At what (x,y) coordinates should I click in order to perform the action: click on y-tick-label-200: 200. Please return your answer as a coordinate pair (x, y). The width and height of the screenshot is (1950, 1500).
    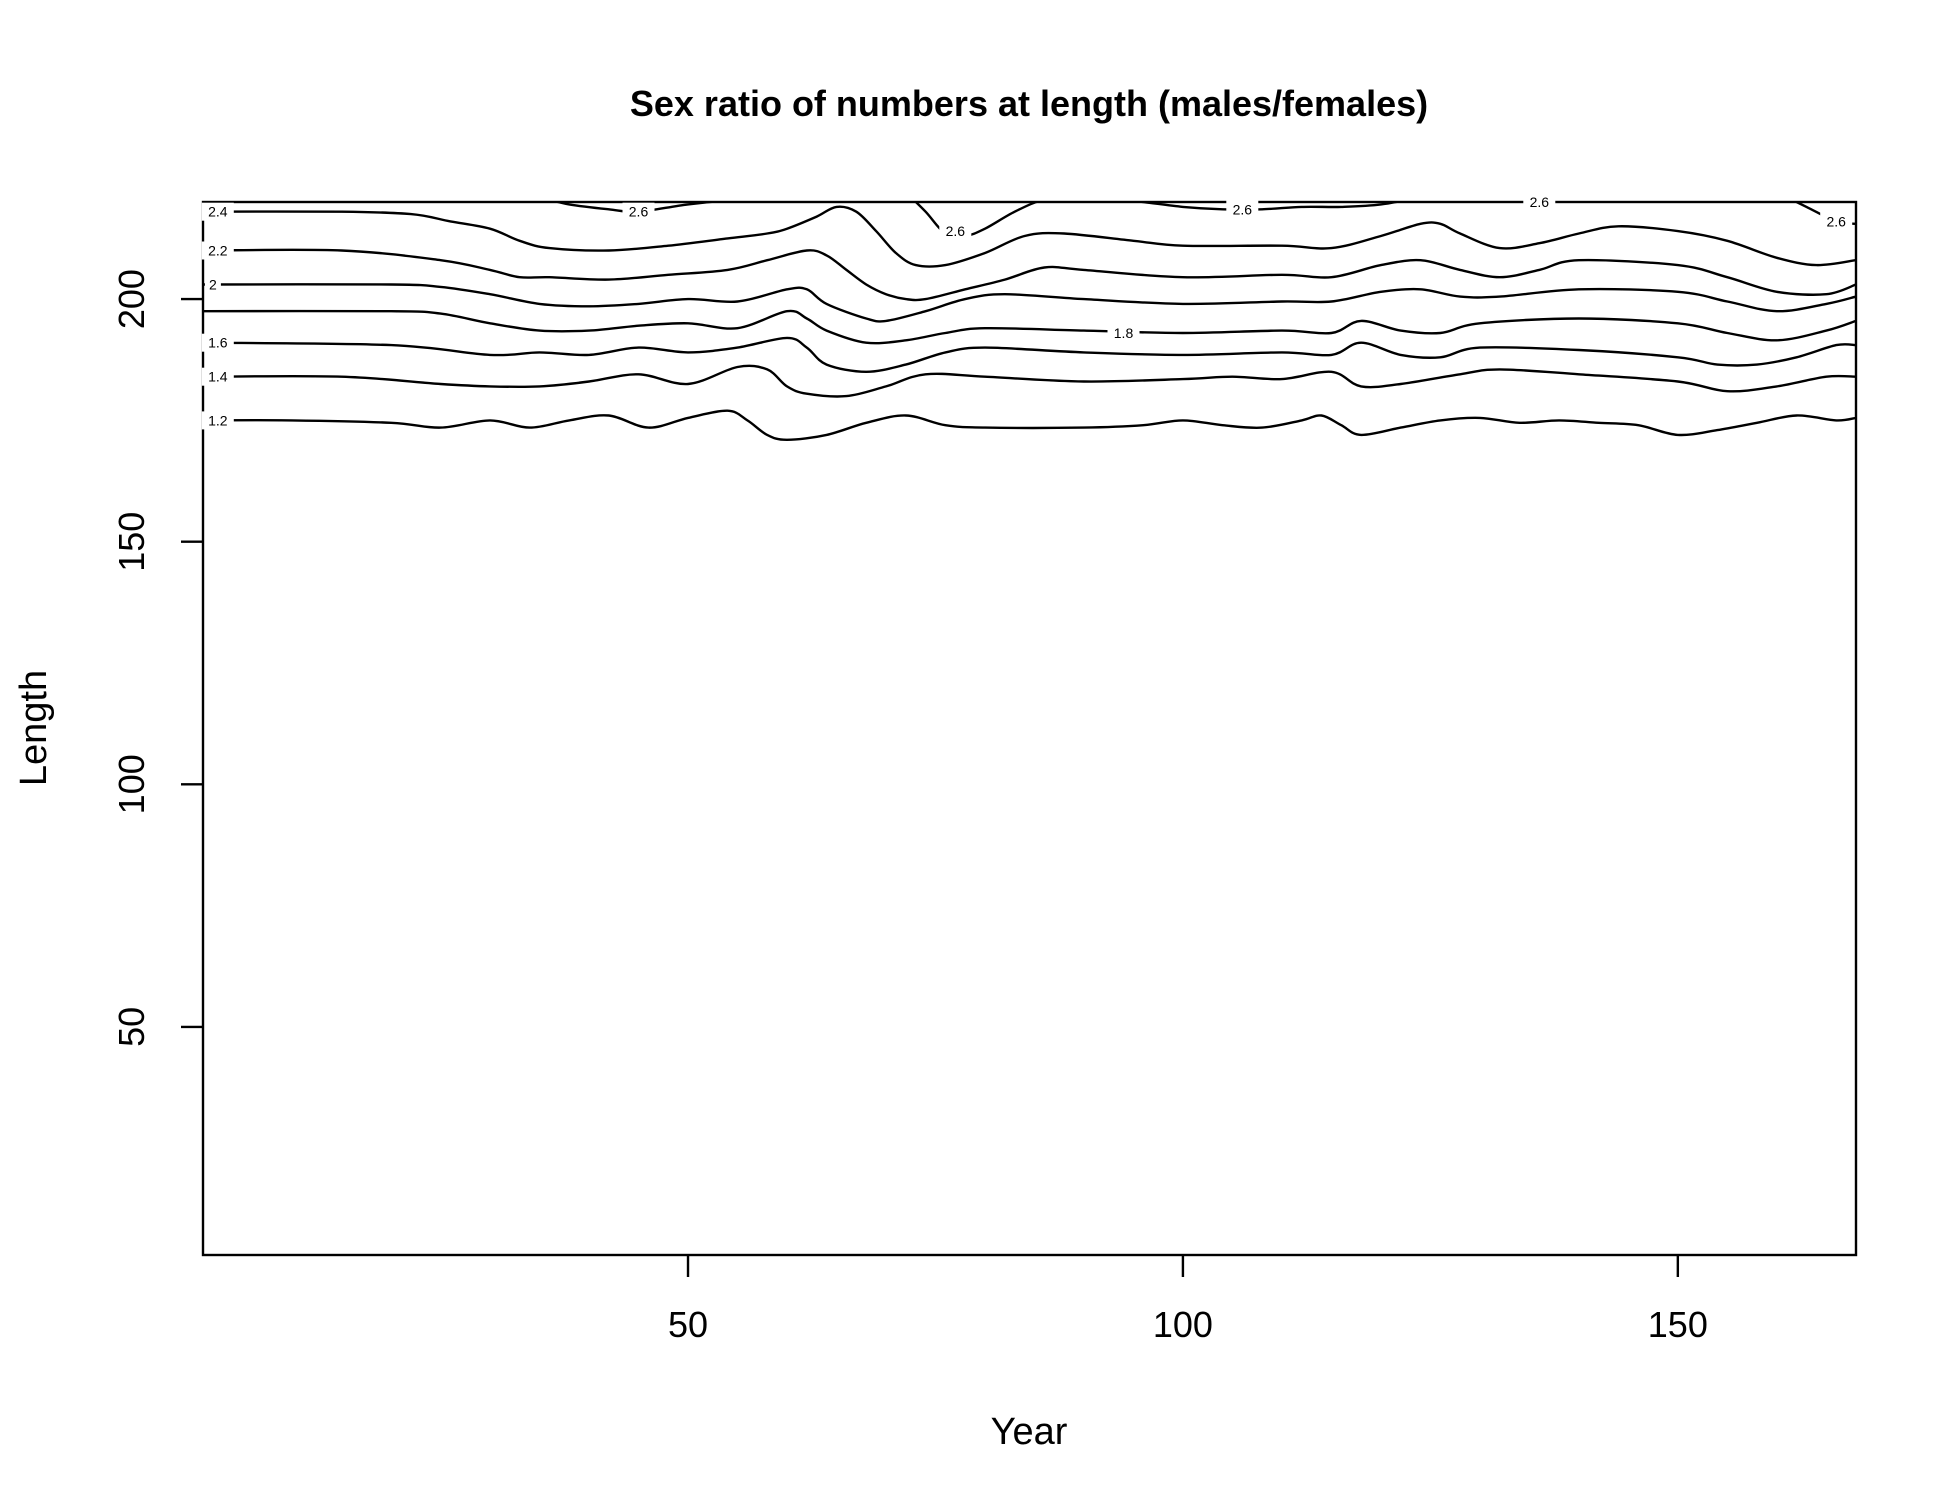
    Looking at the image, I should click on (131, 299).